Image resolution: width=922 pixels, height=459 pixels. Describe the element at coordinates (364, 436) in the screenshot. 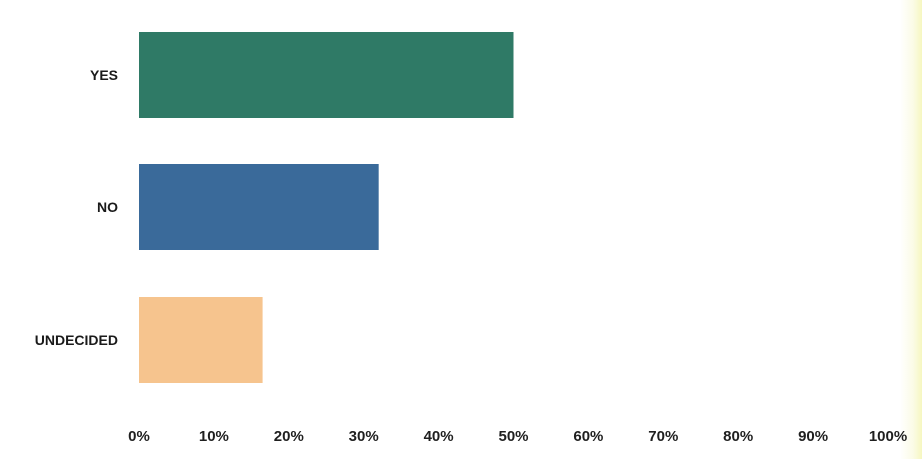

I see `x-tick-label: 30%` at that location.